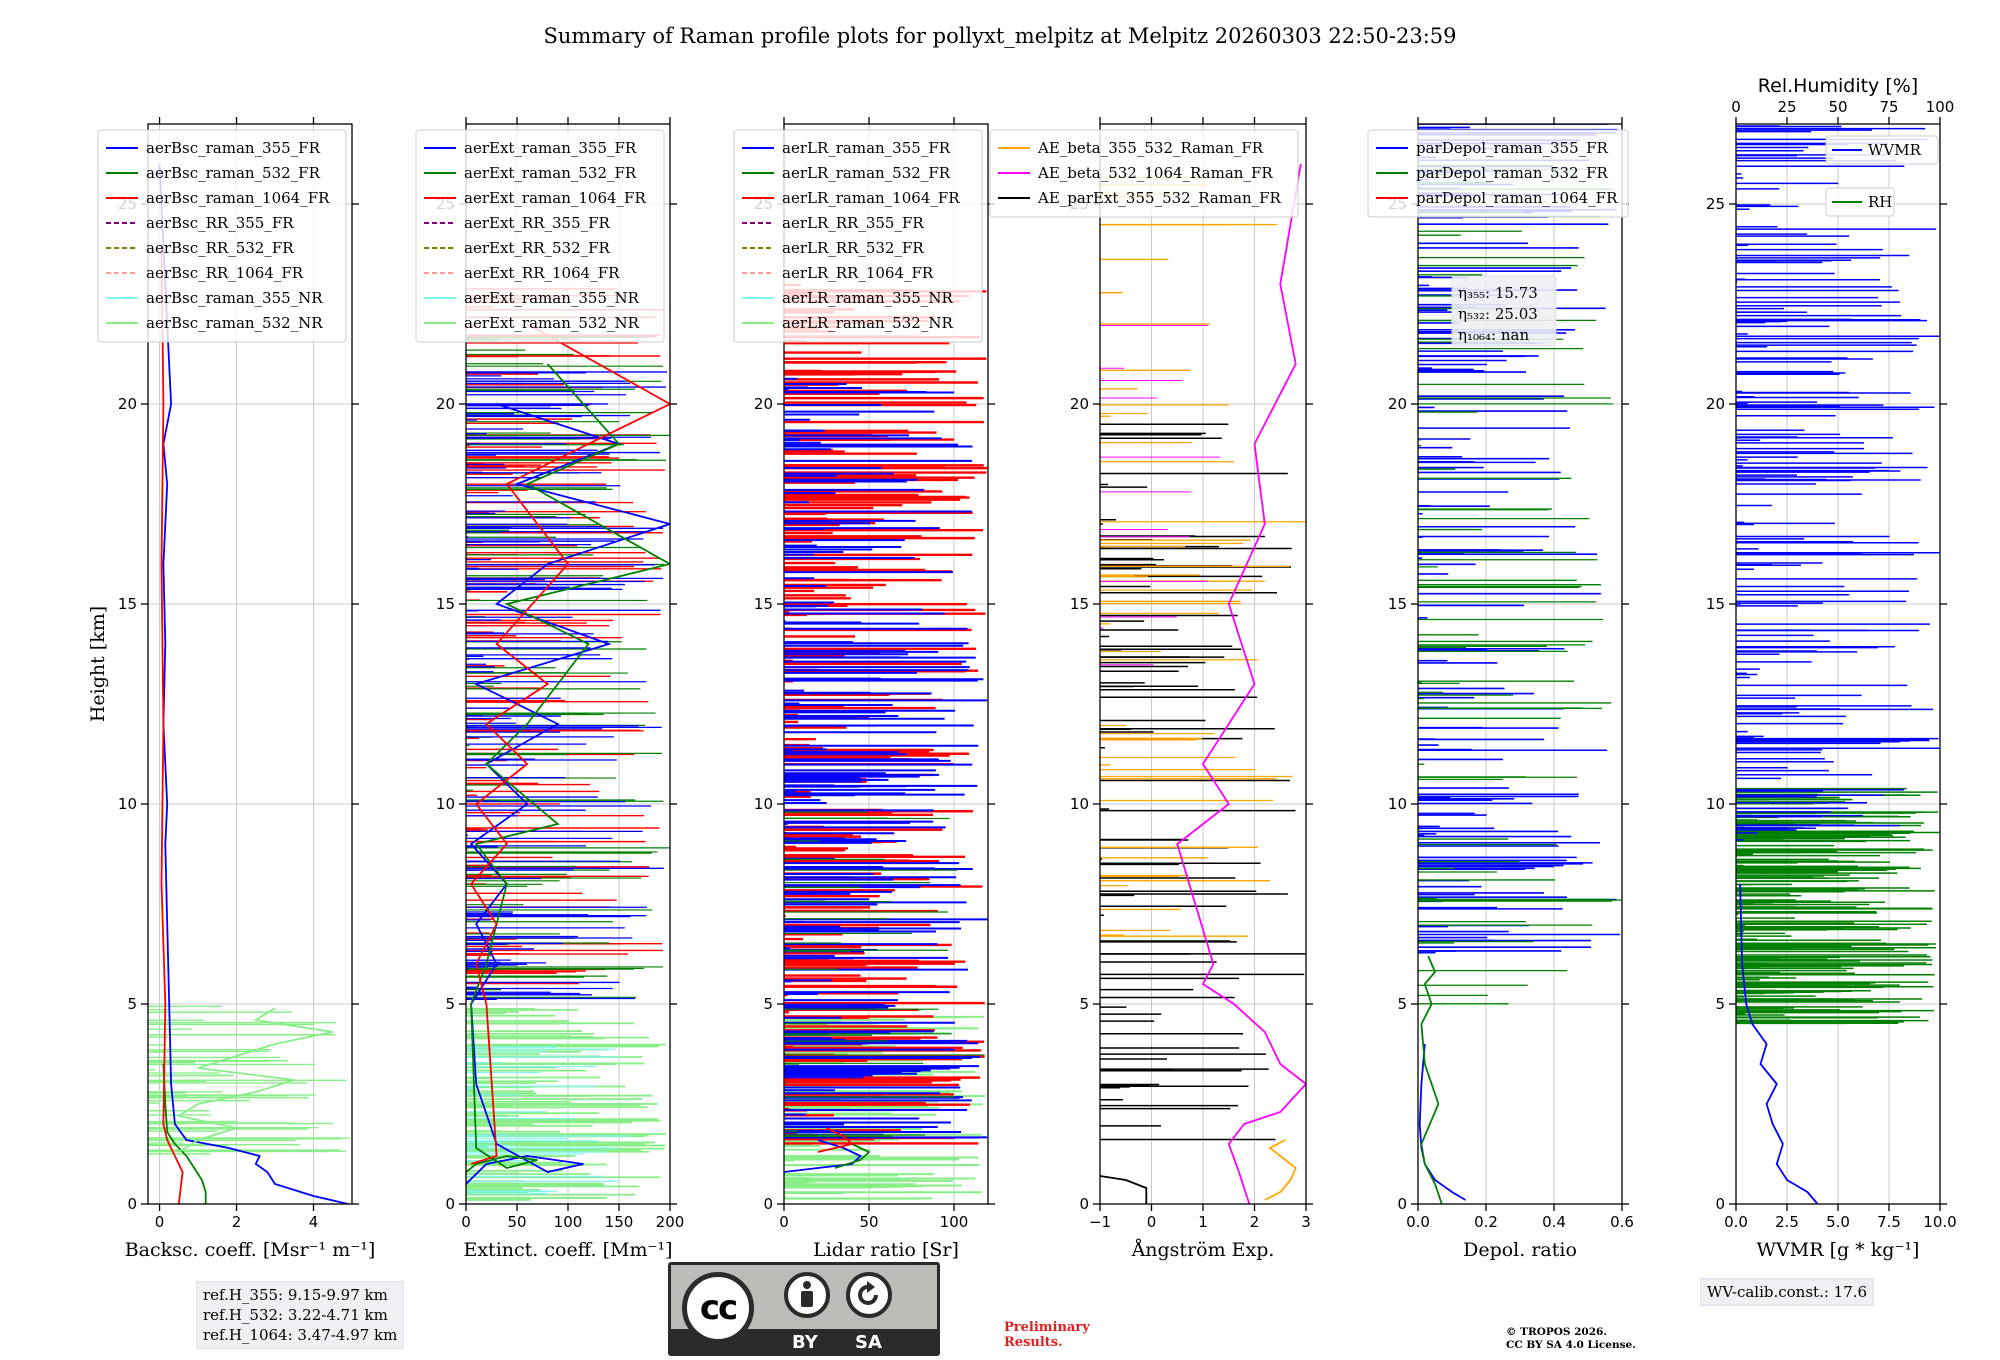 This screenshot has height=1360, width=2000. I want to click on series-parDepol_raman_532_FR, so click(1431, 1079).